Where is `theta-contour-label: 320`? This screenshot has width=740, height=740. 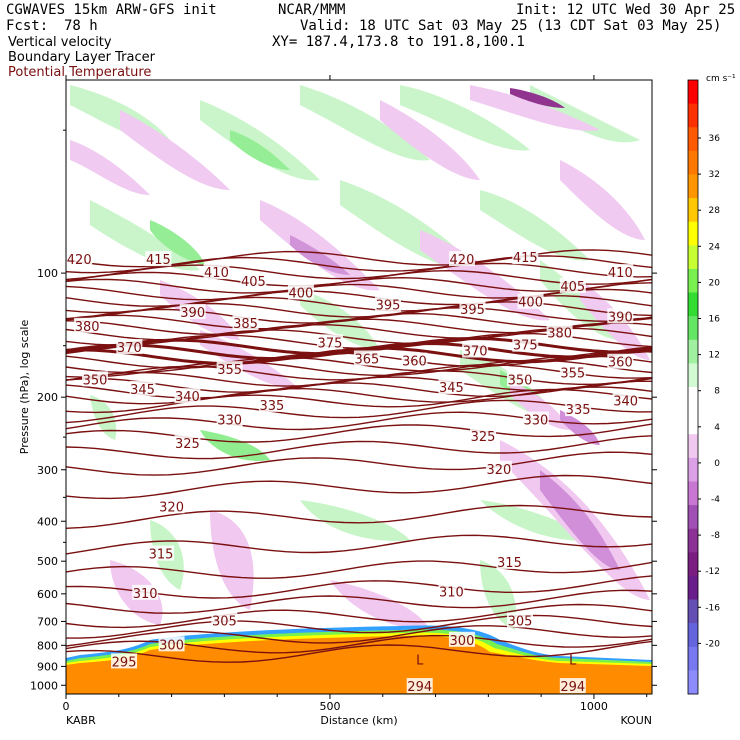
theta-contour-label: 320 is located at coordinates (498, 470).